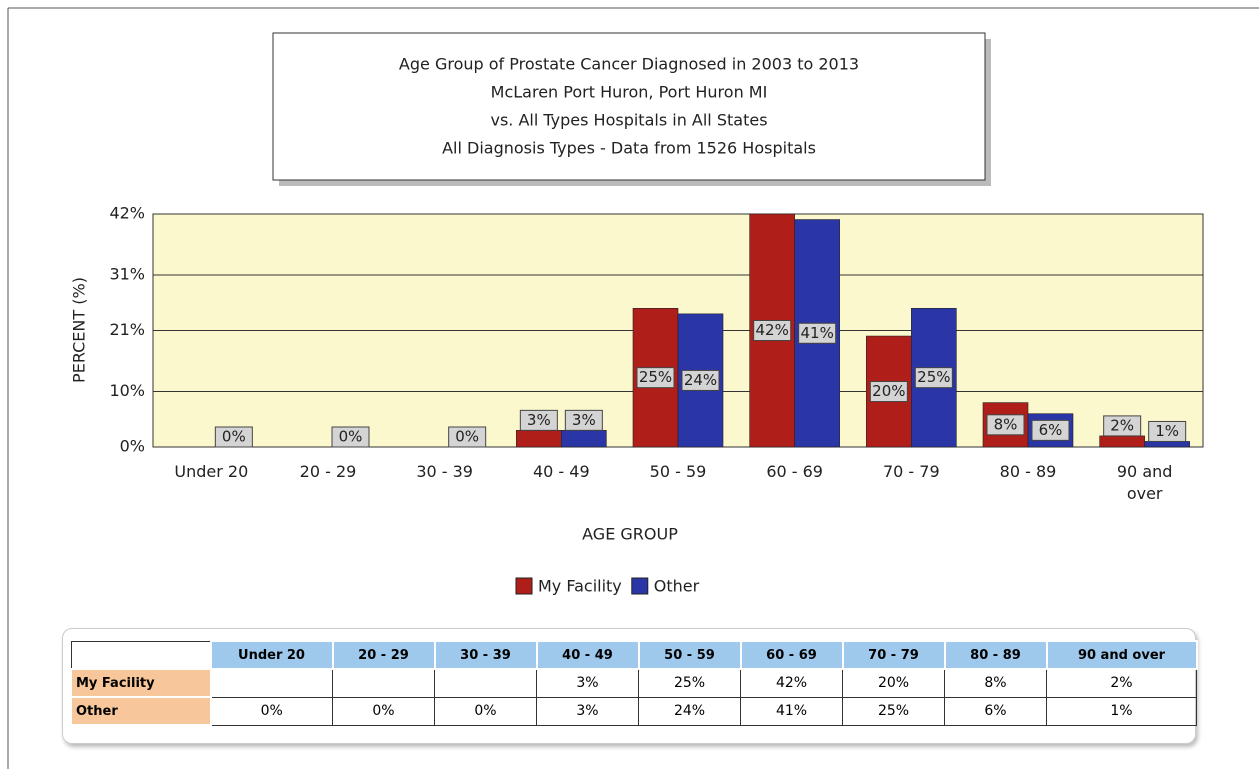 Image resolution: width=1259 pixels, height=769 pixels. I want to click on table-cell: 8%, so click(995, 683).